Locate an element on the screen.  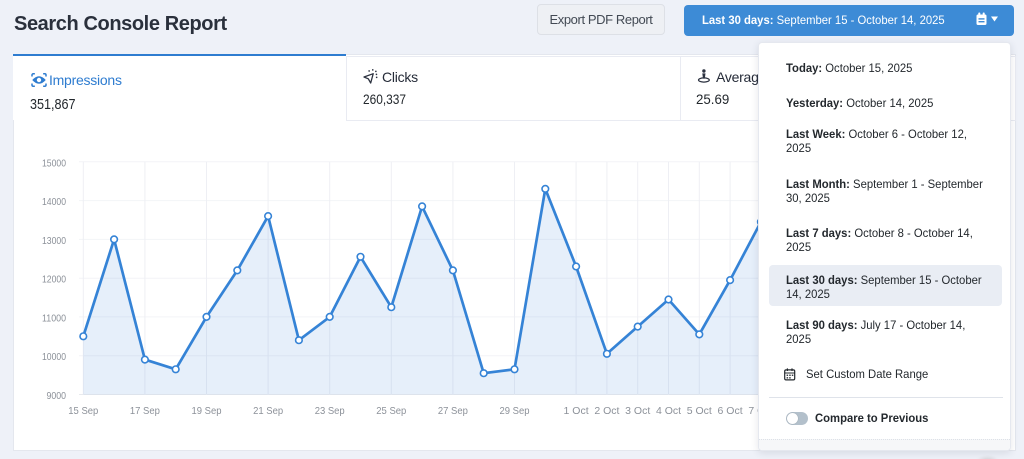
svg-text: 23 Sep is located at coordinates (330, 411).